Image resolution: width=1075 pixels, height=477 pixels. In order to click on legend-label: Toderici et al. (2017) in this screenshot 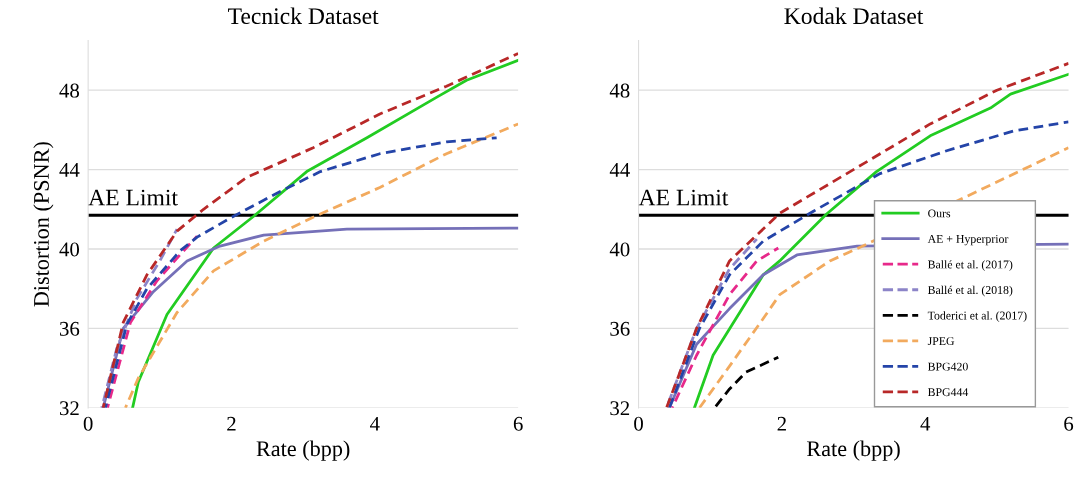, I will do `click(977, 316)`.